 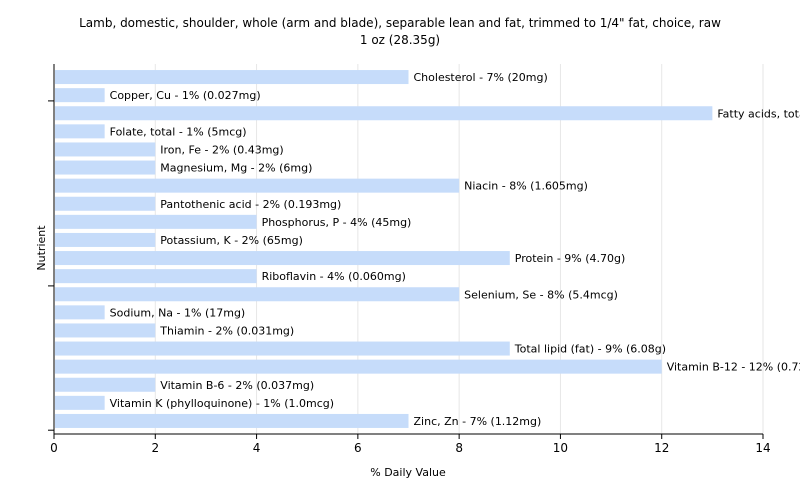 I want to click on x-tick-label-1: 2, so click(x=155, y=448).